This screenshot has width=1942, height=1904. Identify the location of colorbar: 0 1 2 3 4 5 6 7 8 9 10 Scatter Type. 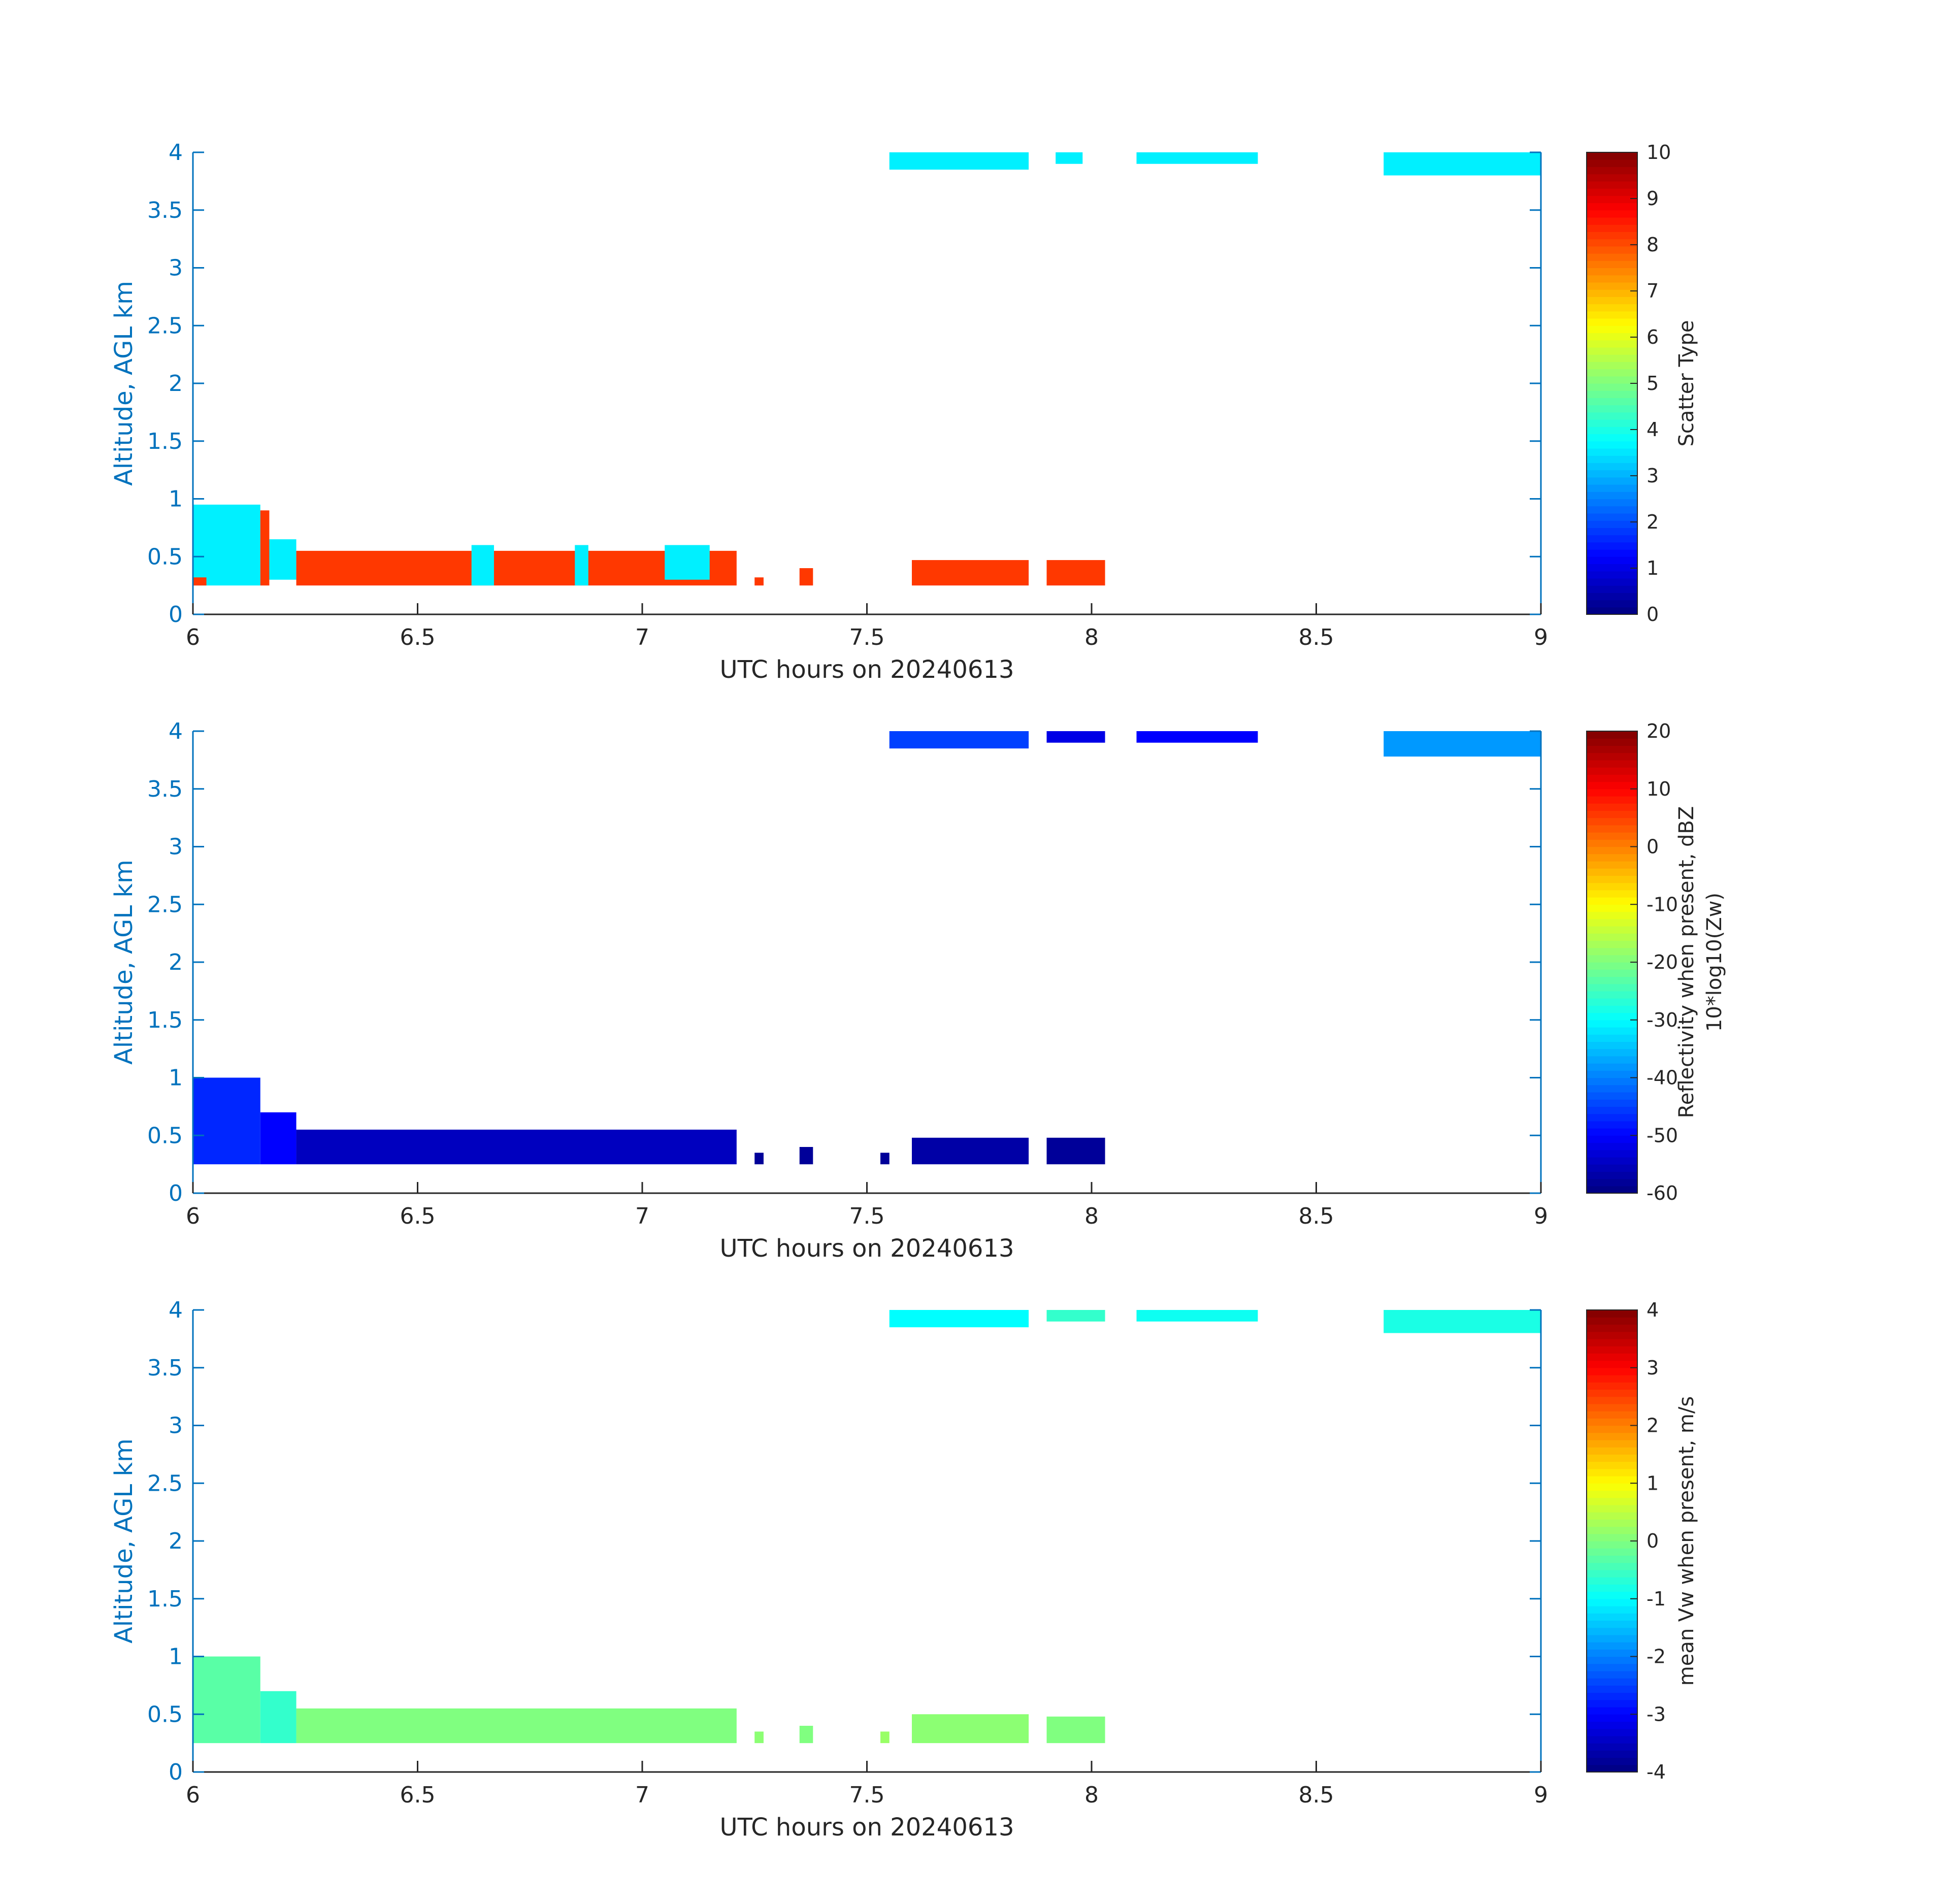
(1642, 384).